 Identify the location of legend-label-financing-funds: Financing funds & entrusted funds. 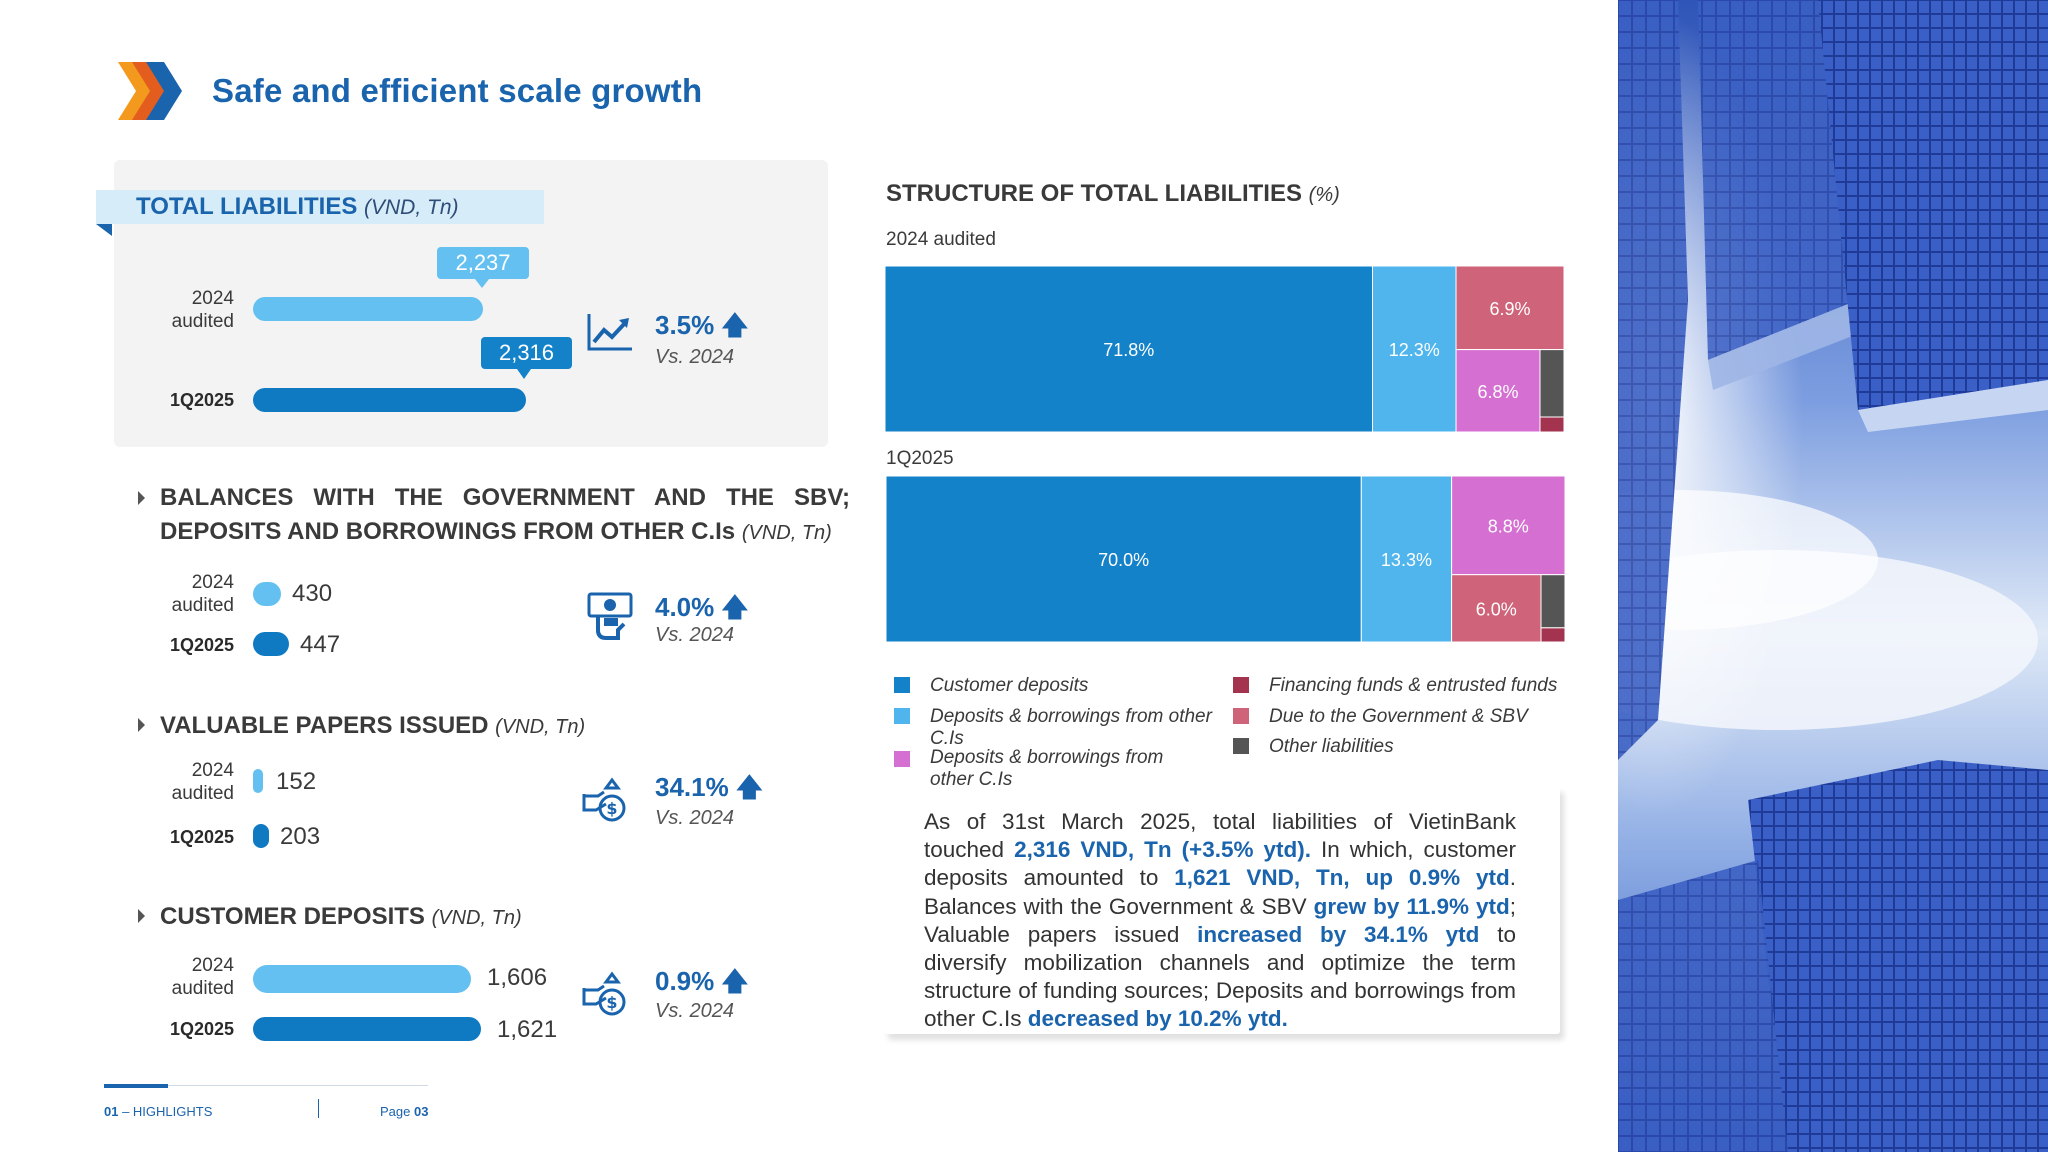
(1413, 685).